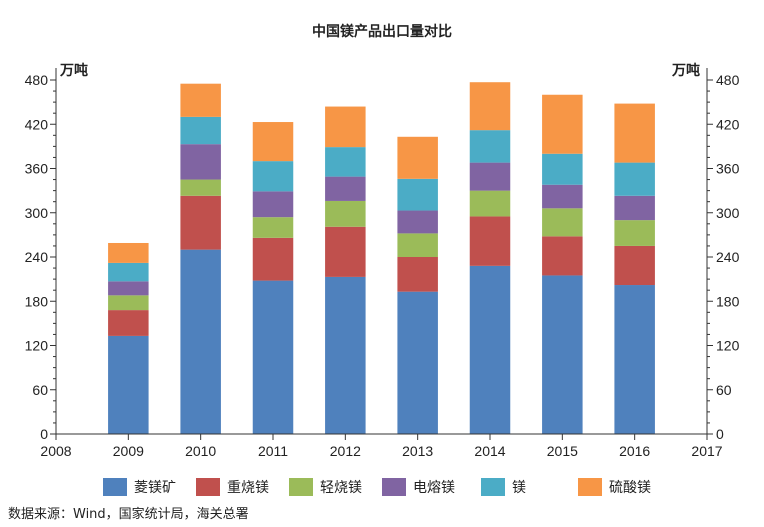  What do you see at coordinates (728, 213) in the screenshot?
I see `y-tick-label-right: 300` at bounding box center [728, 213].